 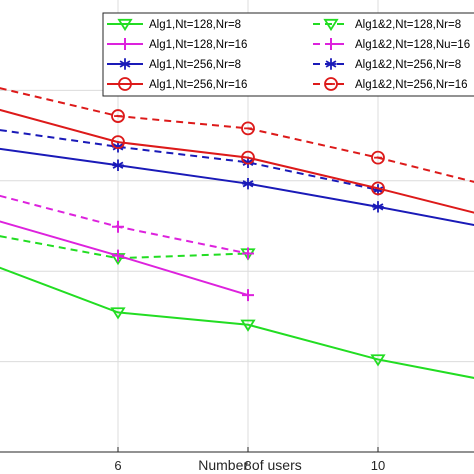 I want to click on x-ticks: 6 8 10, so click(x=249, y=460).